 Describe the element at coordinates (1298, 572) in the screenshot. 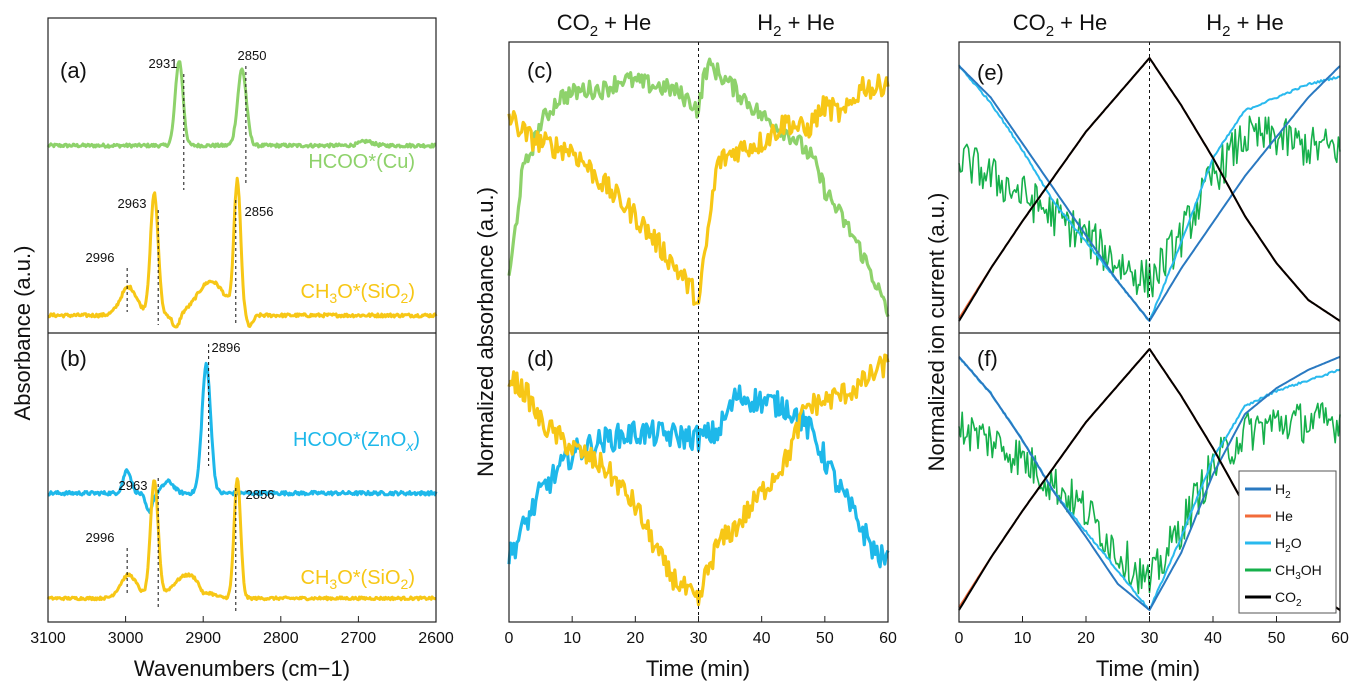

I see `legend-label-CH3OH: CH3OH` at that location.